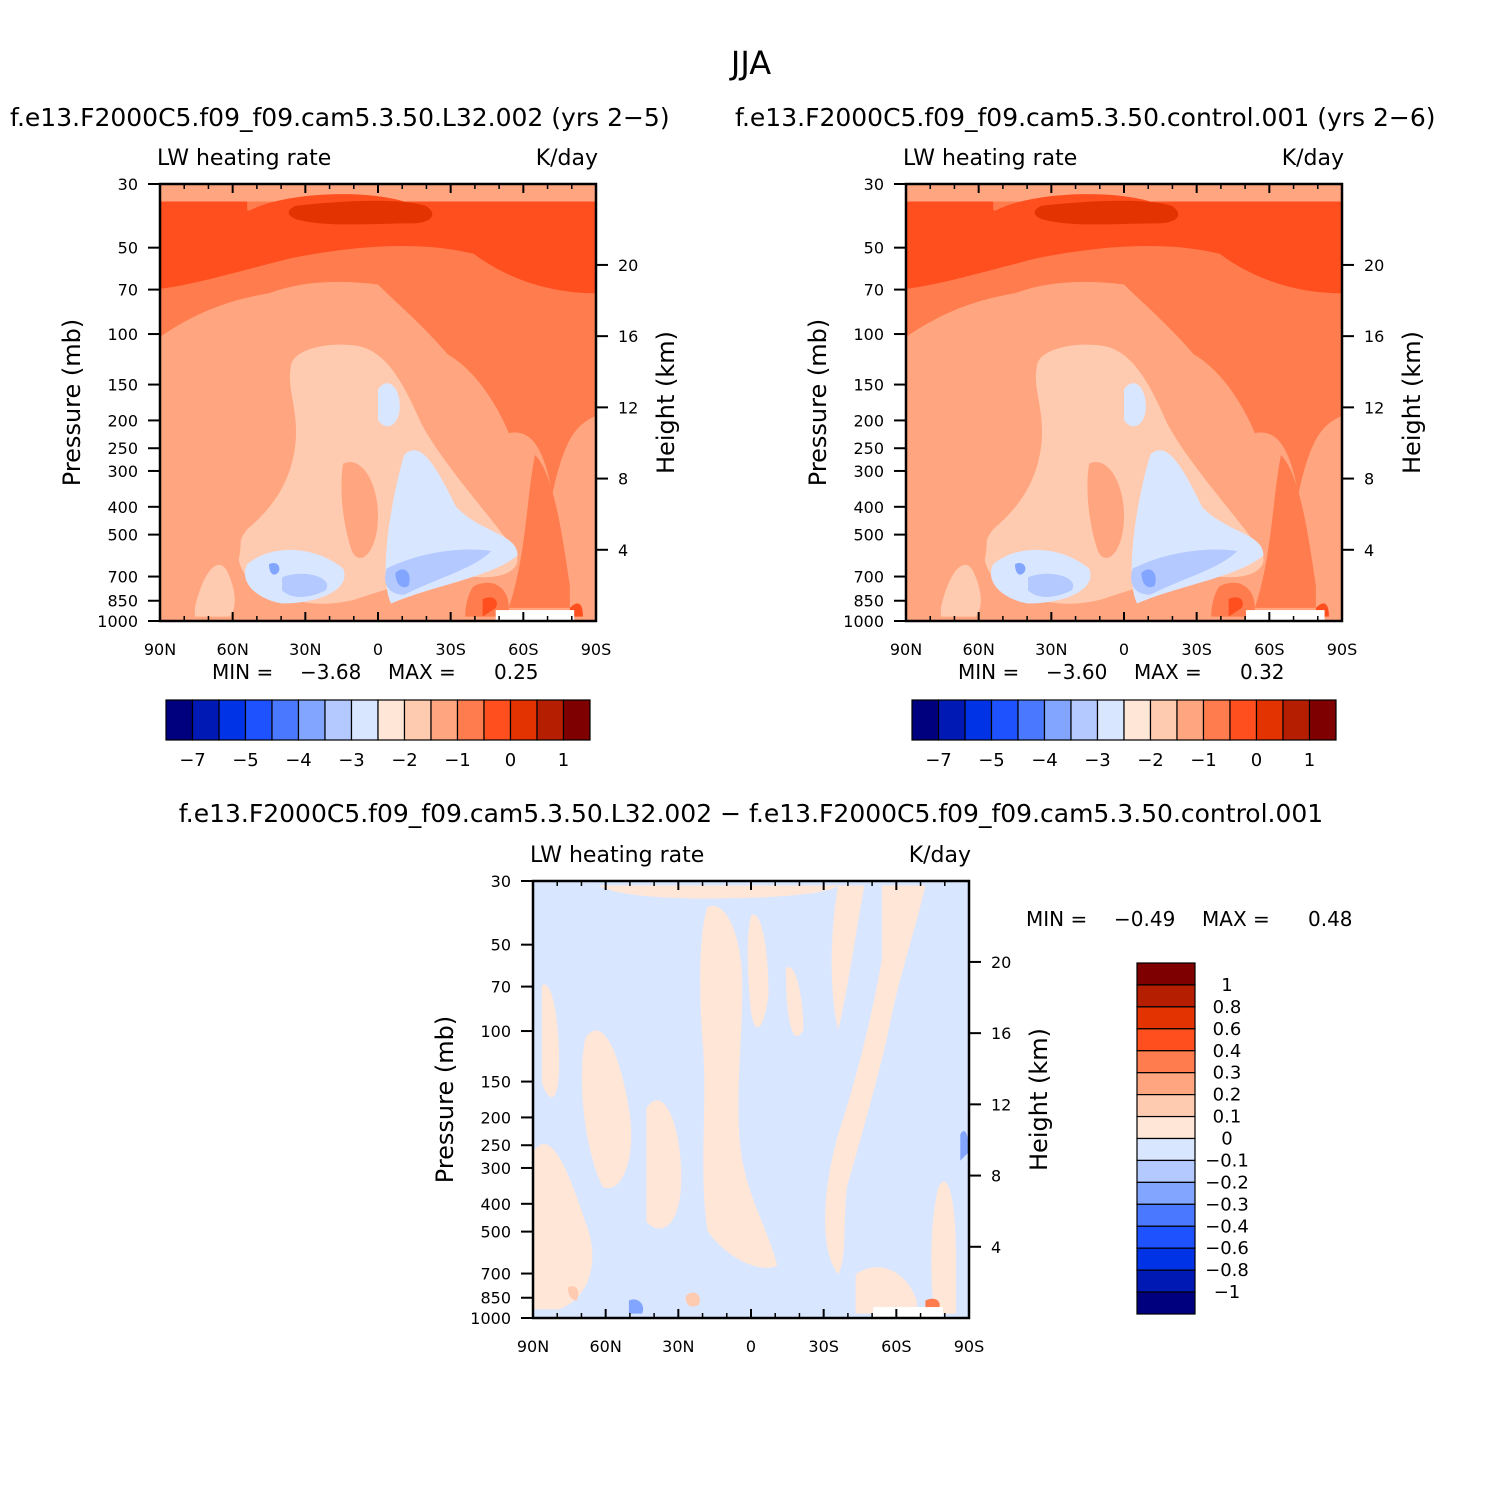 The width and height of the screenshot is (1502, 1502). I want to click on y-tick-label: 400, so click(868, 507).